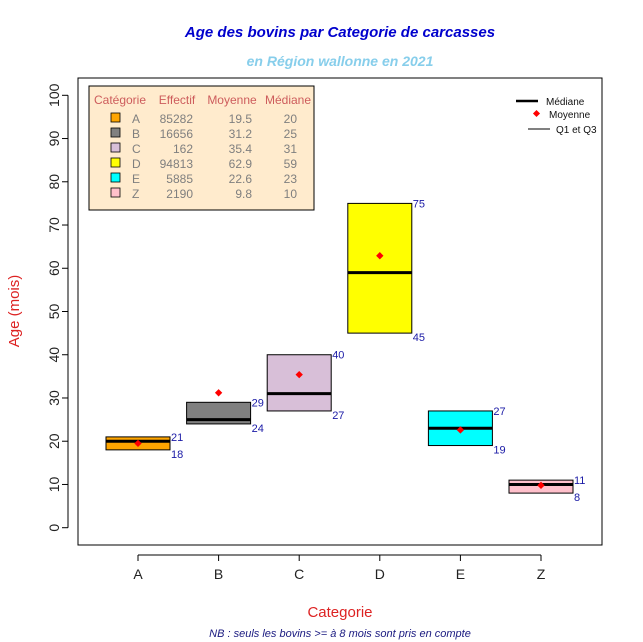 The height and width of the screenshot is (642, 643). I want to click on table-cell-effectif: 94813, so click(177, 164).